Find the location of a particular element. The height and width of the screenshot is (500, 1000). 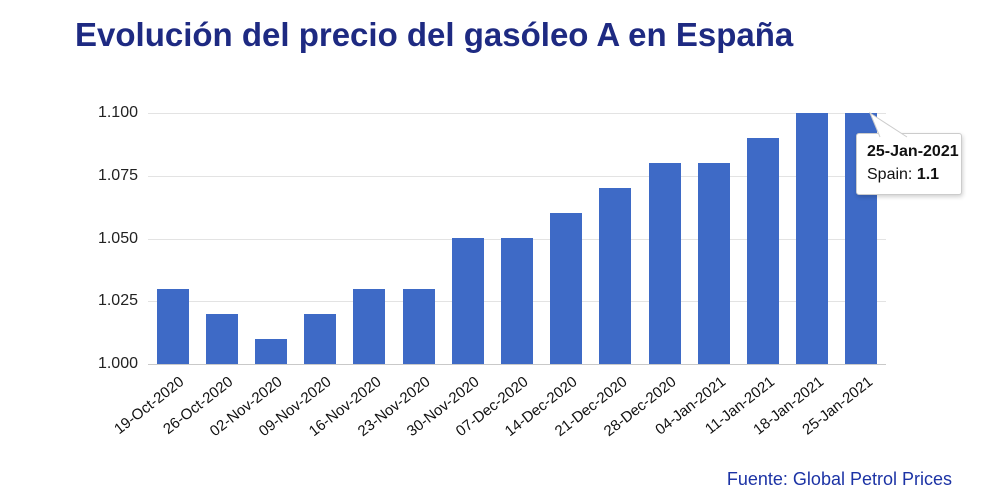

bar-23-Nov-2020 is located at coordinates (419, 326).